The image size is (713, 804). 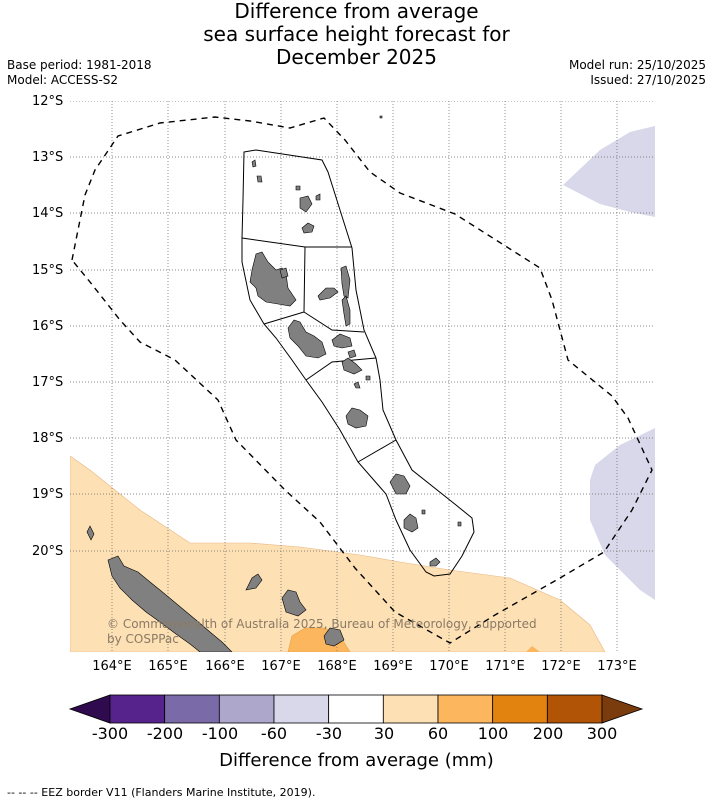 I want to click on title-line-2: sea surface height forecast for, so click(x=356, y=34).